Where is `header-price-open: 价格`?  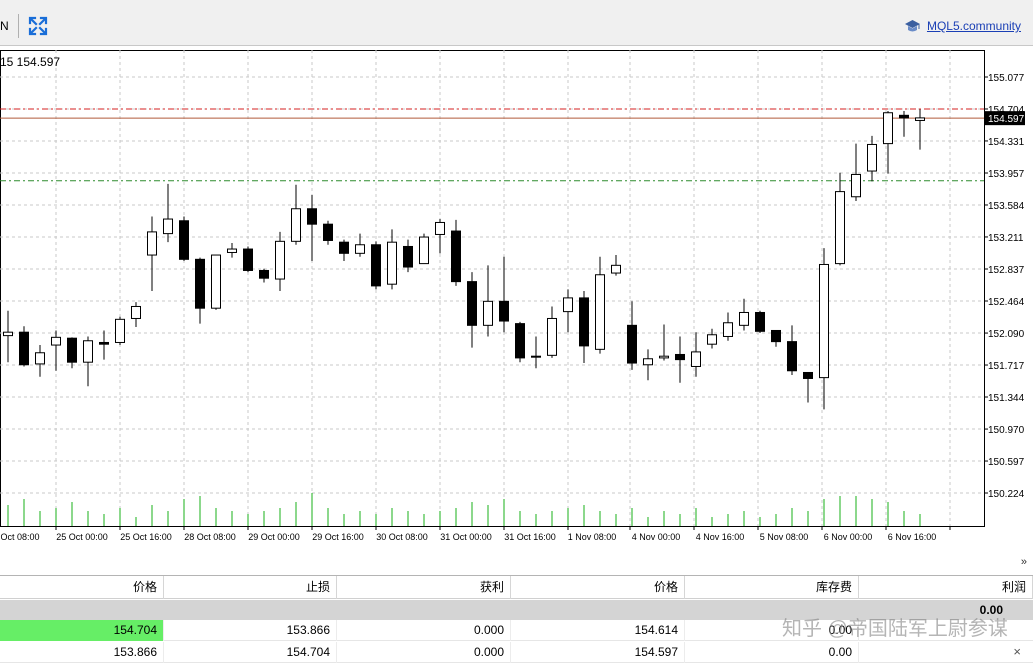
header-price-open: 价格 is located at coordinates (82, 587).